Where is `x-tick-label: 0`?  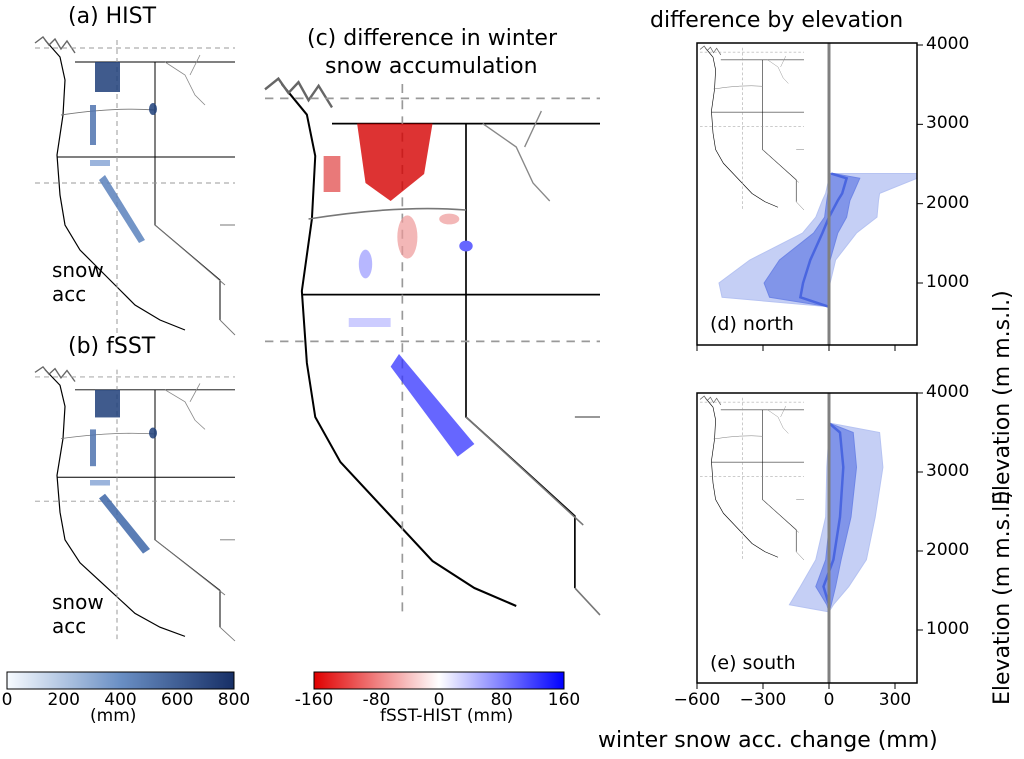
x-tick-label: 0 is located at coordinates (829, 700).